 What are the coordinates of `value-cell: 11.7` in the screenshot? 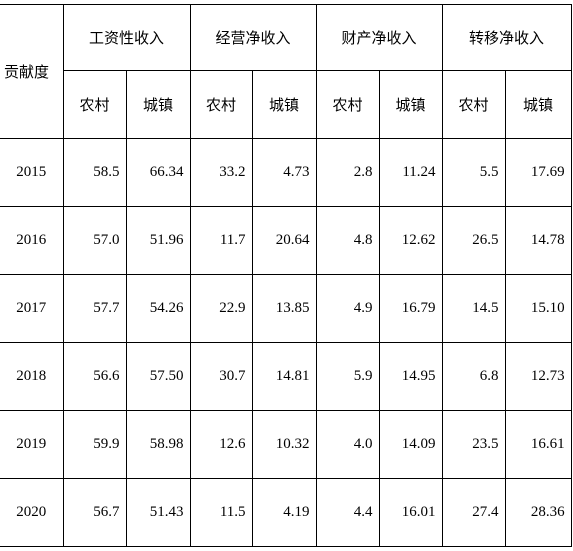 It's located at (221, 240).